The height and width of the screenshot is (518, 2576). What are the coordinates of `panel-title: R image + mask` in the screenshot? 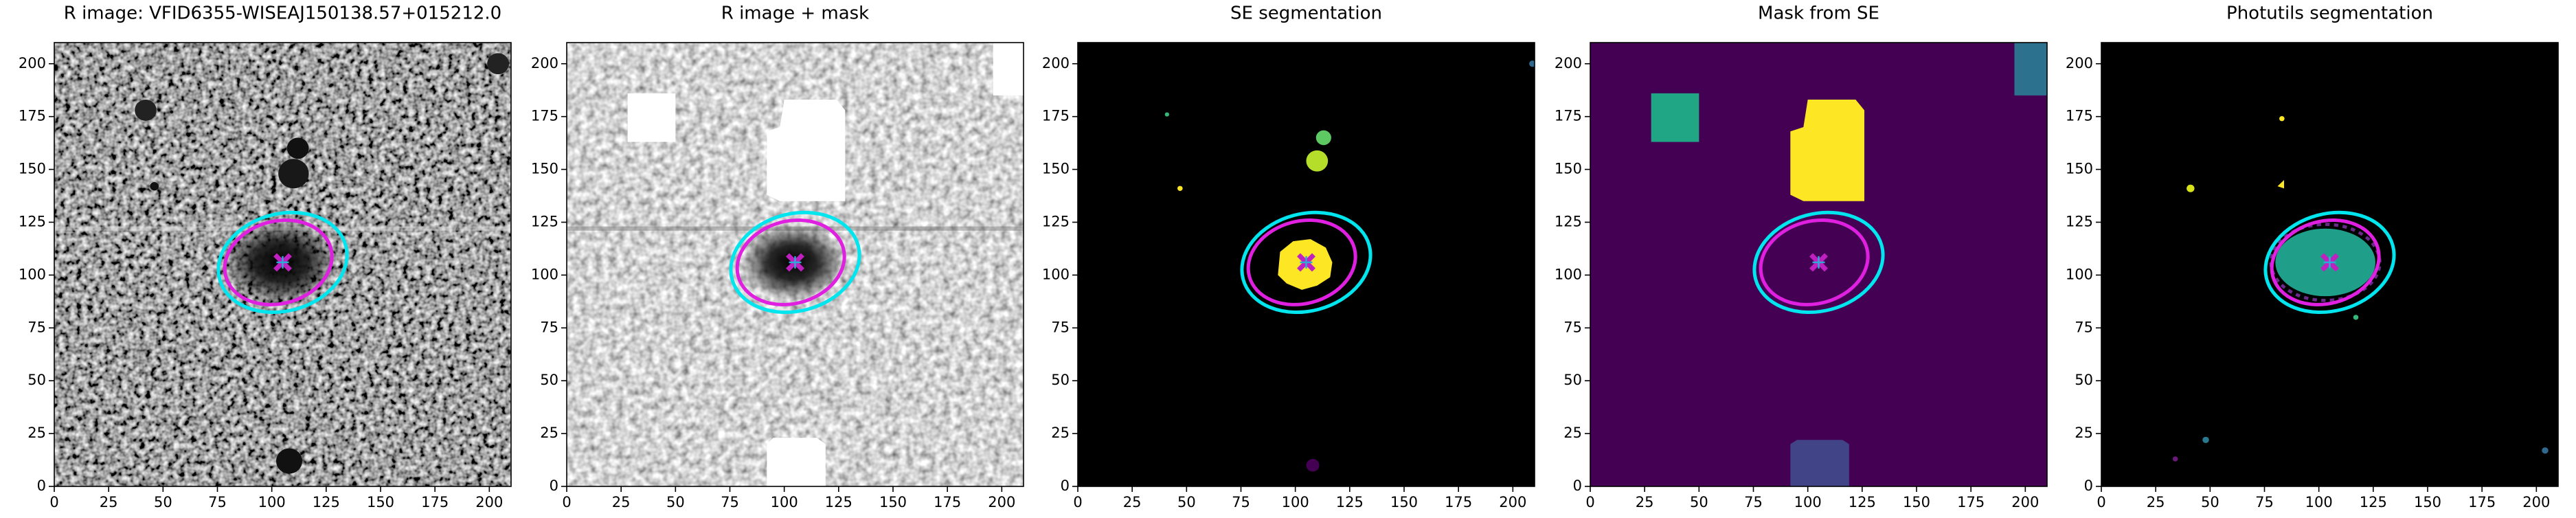 It's located at (795, 13).